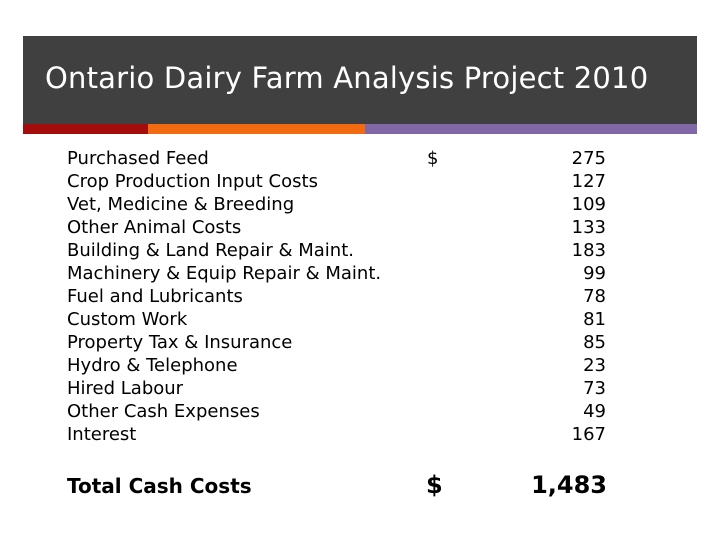 This screenshot has height=540, width=720. I want to click on cost-row: Fuel and Lubricants 78, so click(360, 296).